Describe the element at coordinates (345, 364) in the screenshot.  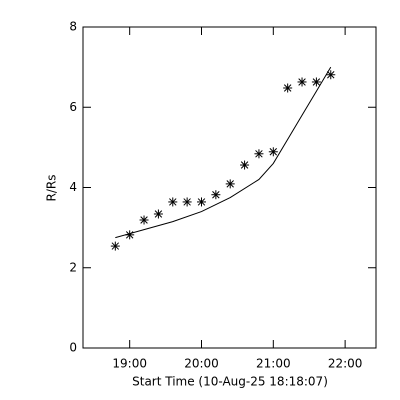
I see `x-tick-label: 22:00` at that location.